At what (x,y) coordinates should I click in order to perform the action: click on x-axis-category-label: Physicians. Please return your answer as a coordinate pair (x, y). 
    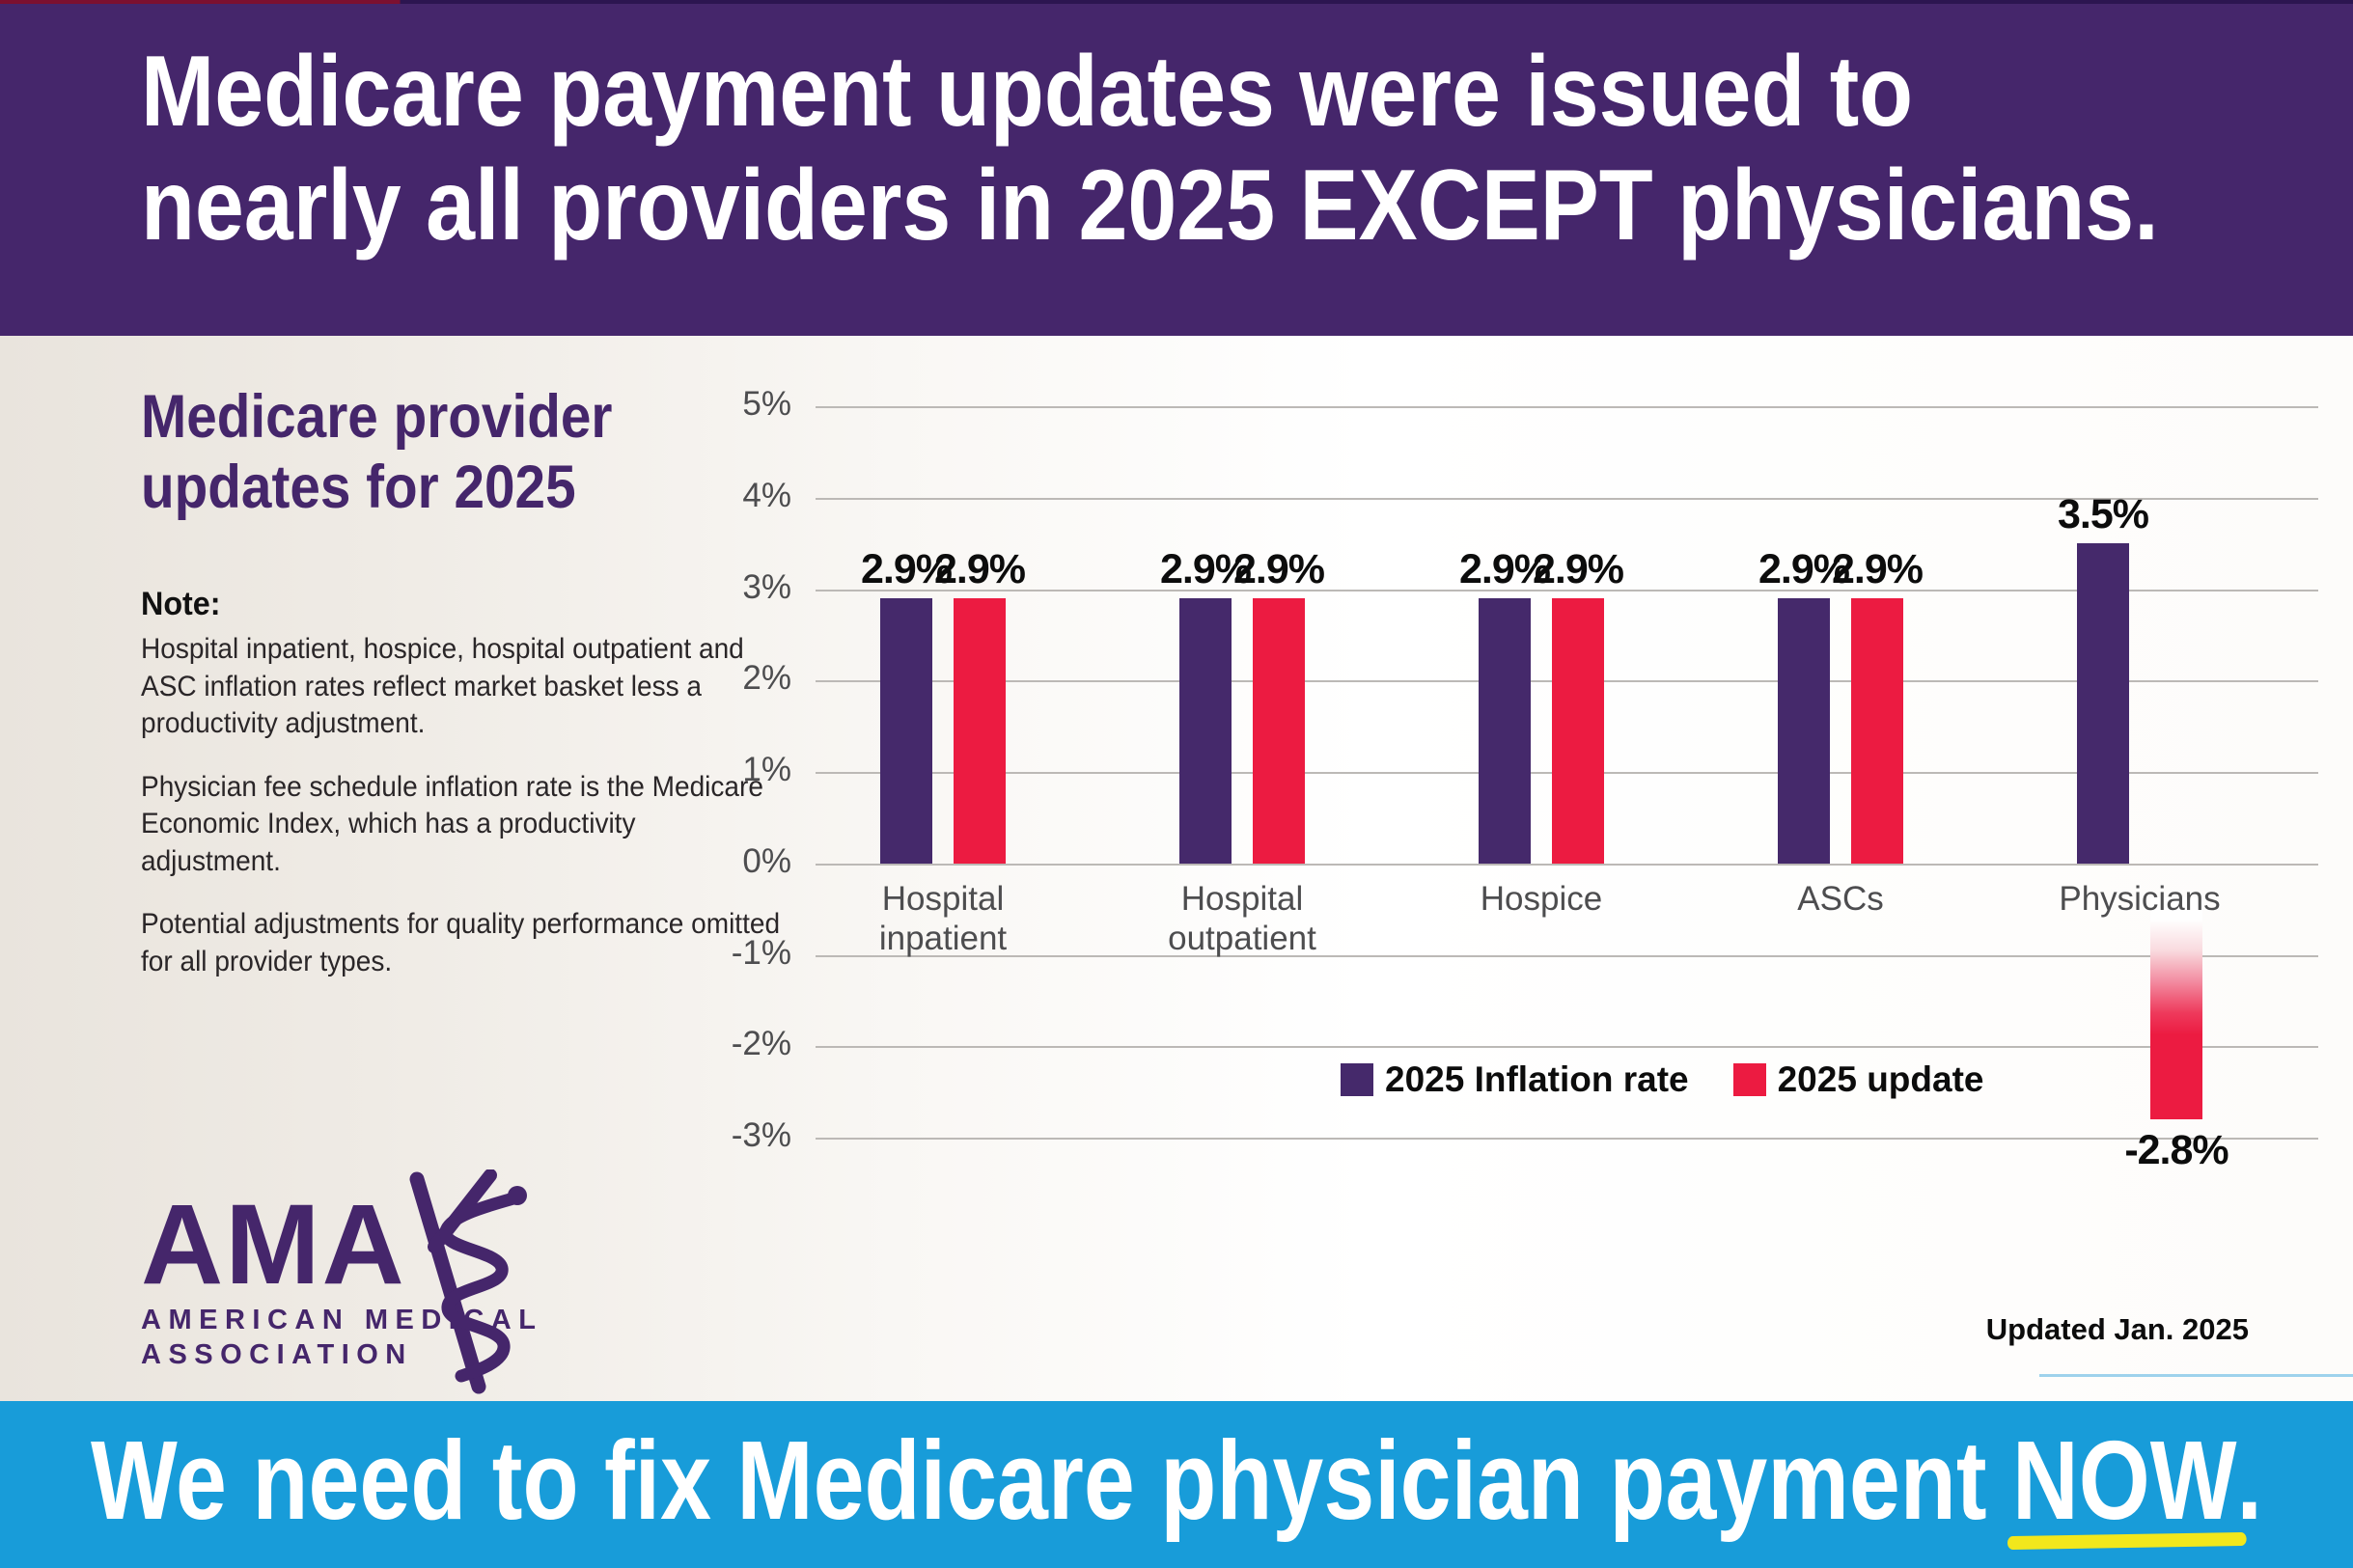
    Looking at the image, I should click on (2140, 898).